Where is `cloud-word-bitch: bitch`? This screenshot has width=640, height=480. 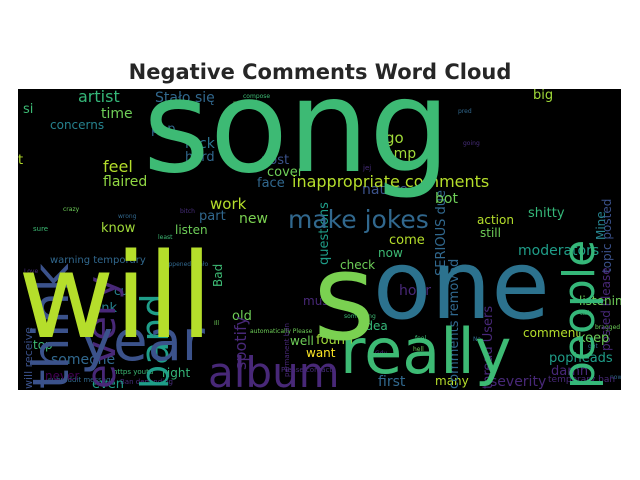 cloud-word-bitch: bitch is located at coordinates (187, 211).